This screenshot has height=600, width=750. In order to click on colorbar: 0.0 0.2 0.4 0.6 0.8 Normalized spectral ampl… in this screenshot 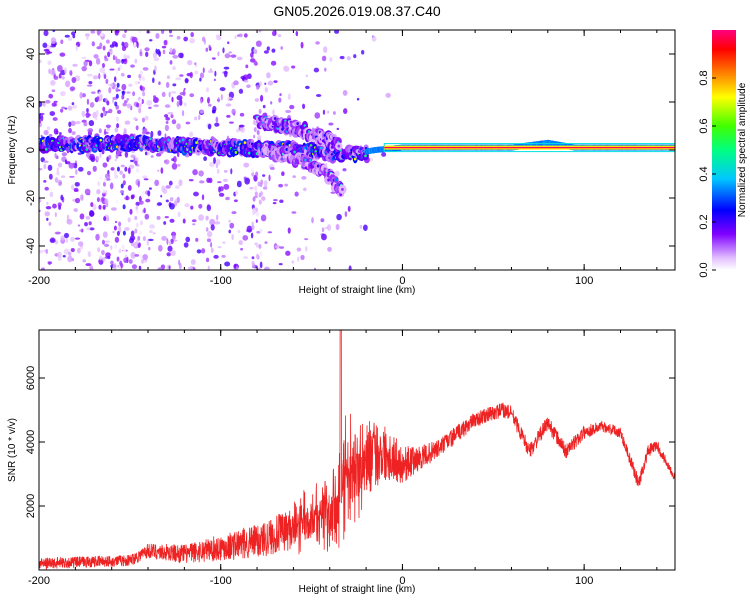, I will do `click(723, 154)`.